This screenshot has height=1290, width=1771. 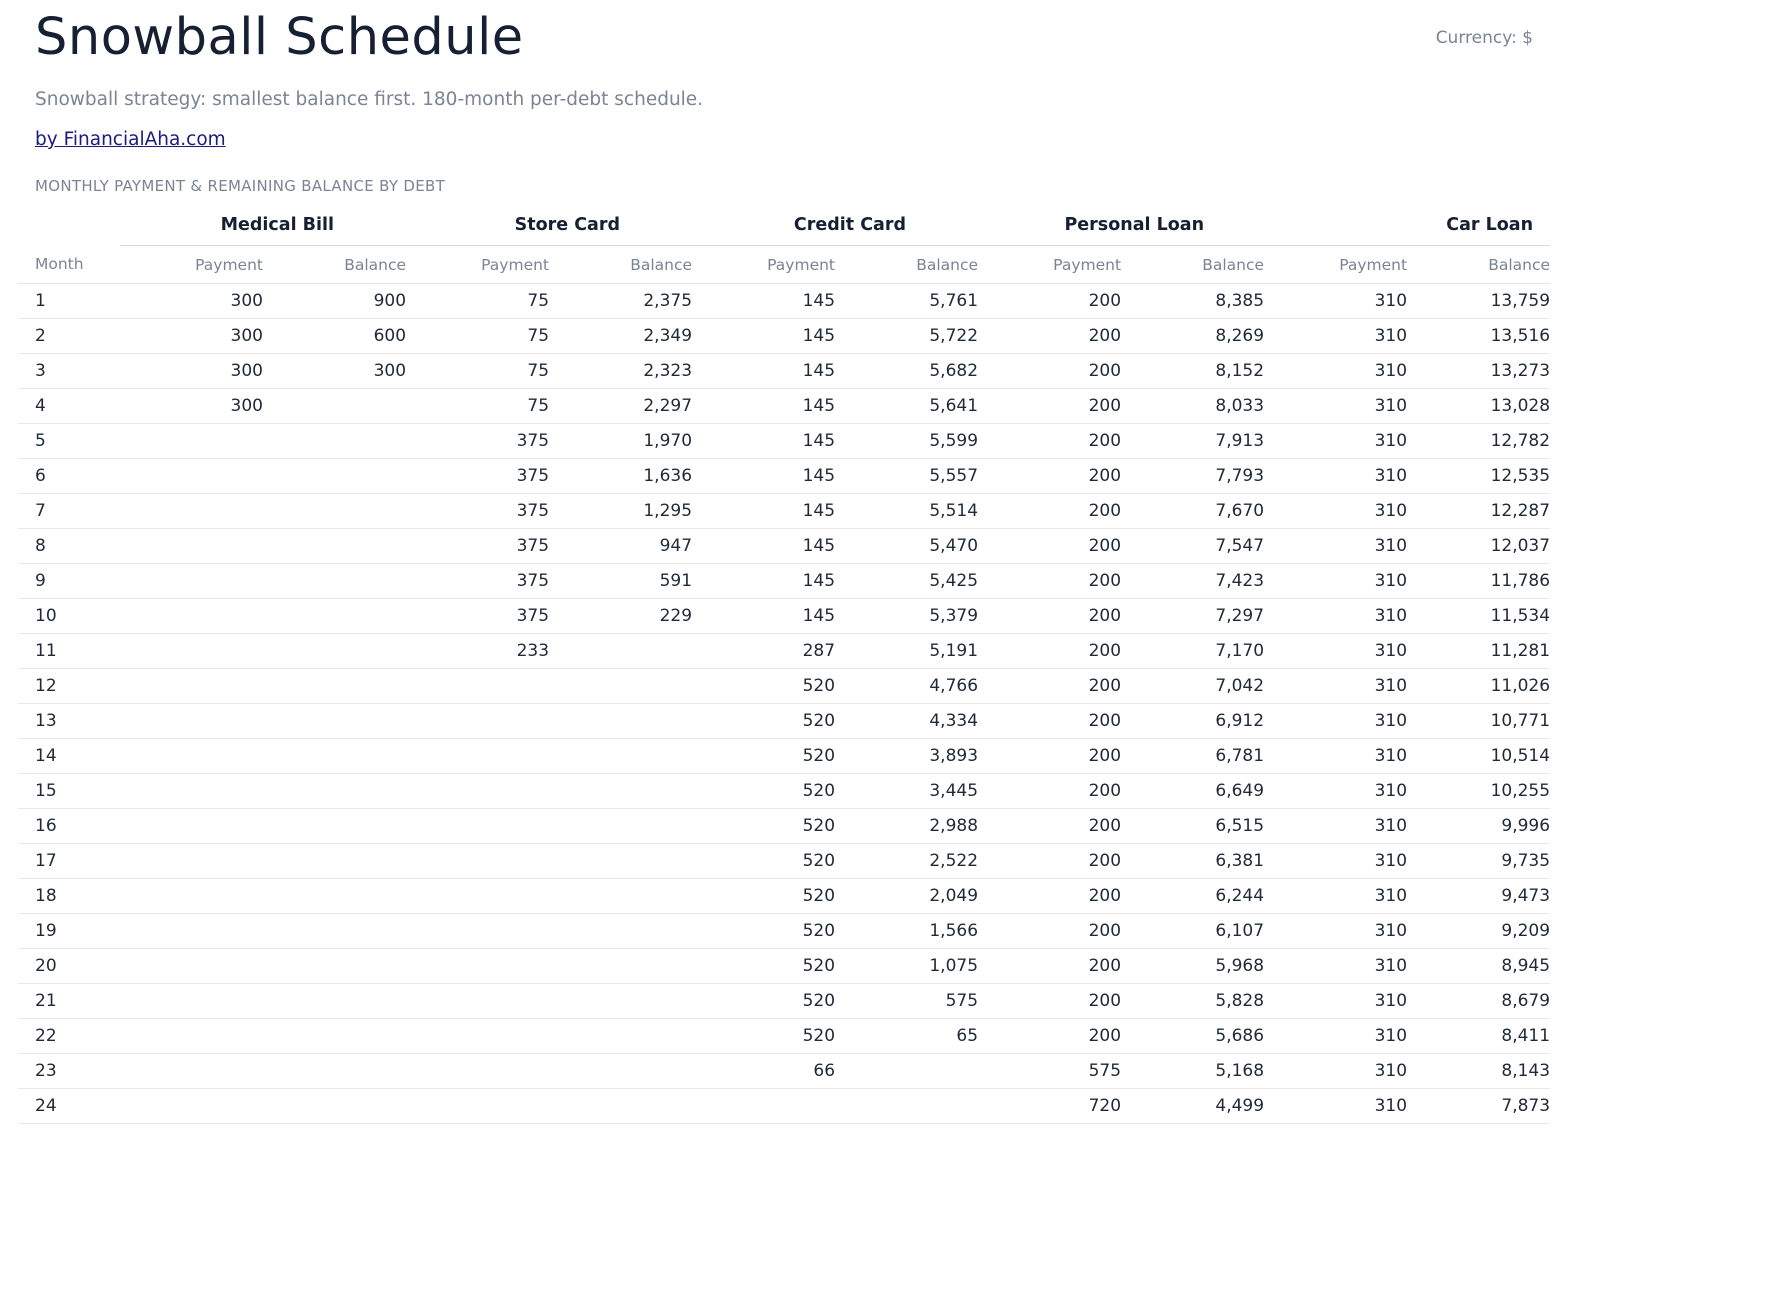 What do you see at coordinates (907, 616) in the screenshot?
I see `balance-cell: 5,379` at bounding box center [907, 616].